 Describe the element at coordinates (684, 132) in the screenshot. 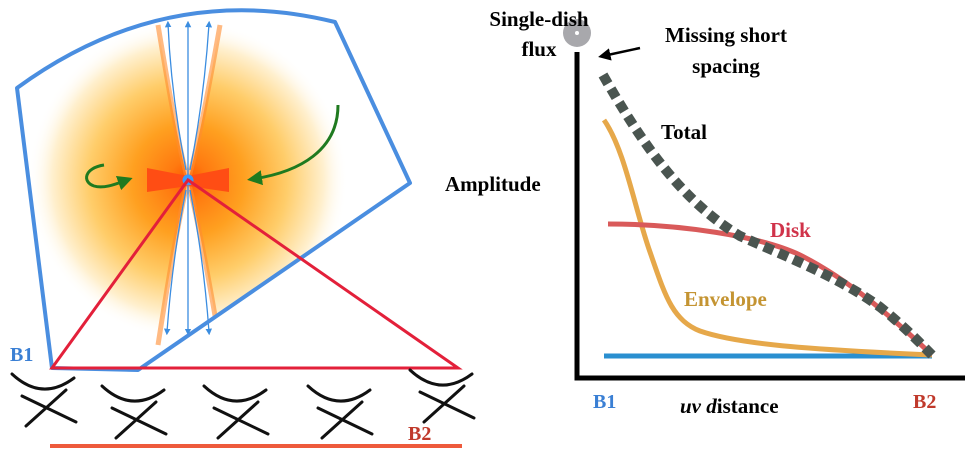

I see `total-curve-label: Total` at that location.